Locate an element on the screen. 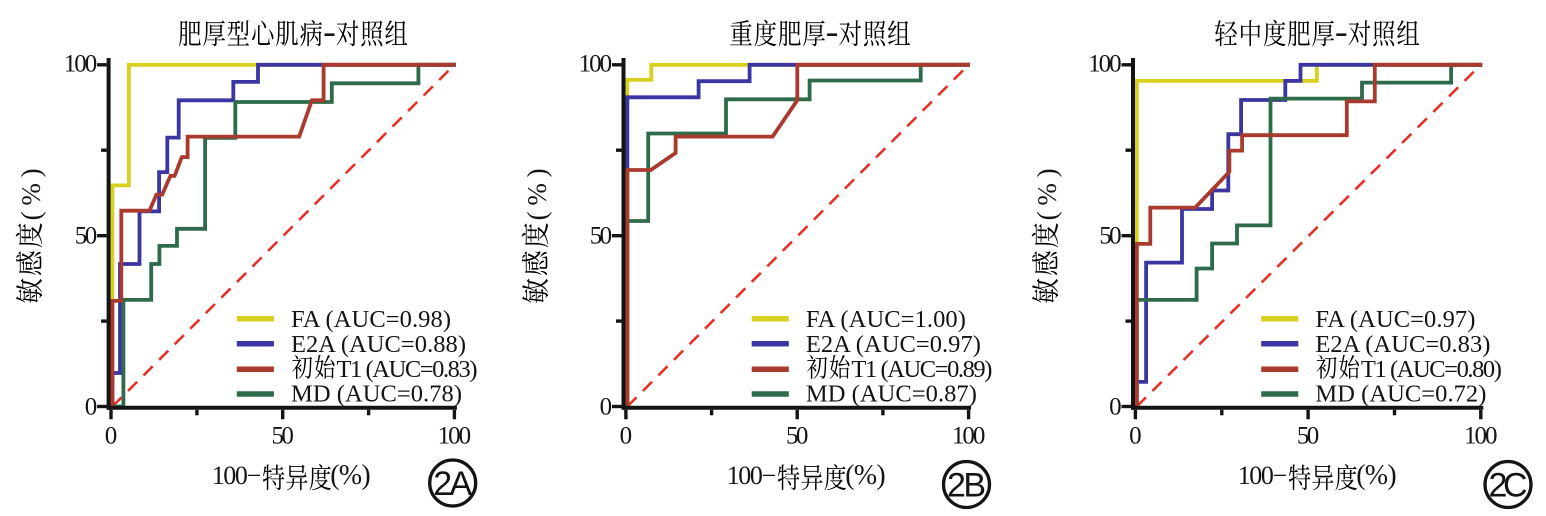  svg-text: 2A is located at coordinates (452, 484).